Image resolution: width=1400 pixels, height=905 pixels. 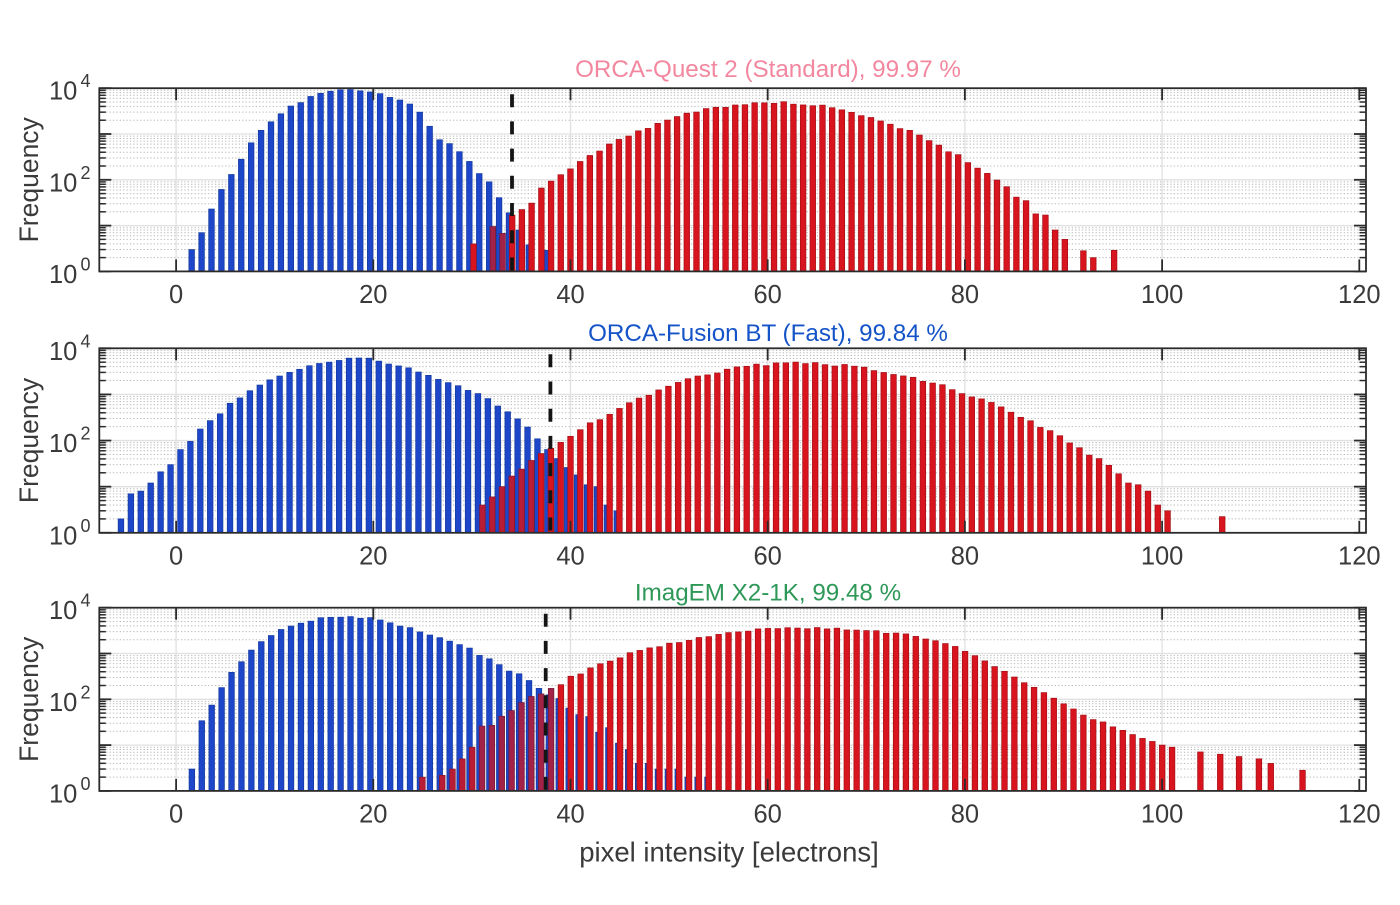 I want to click on svg-text:ORCA-Quest 2 (Standard), 99.97: ORCA-Quest 2 (Standard), 99.97 %, so click(x=768, y=69).